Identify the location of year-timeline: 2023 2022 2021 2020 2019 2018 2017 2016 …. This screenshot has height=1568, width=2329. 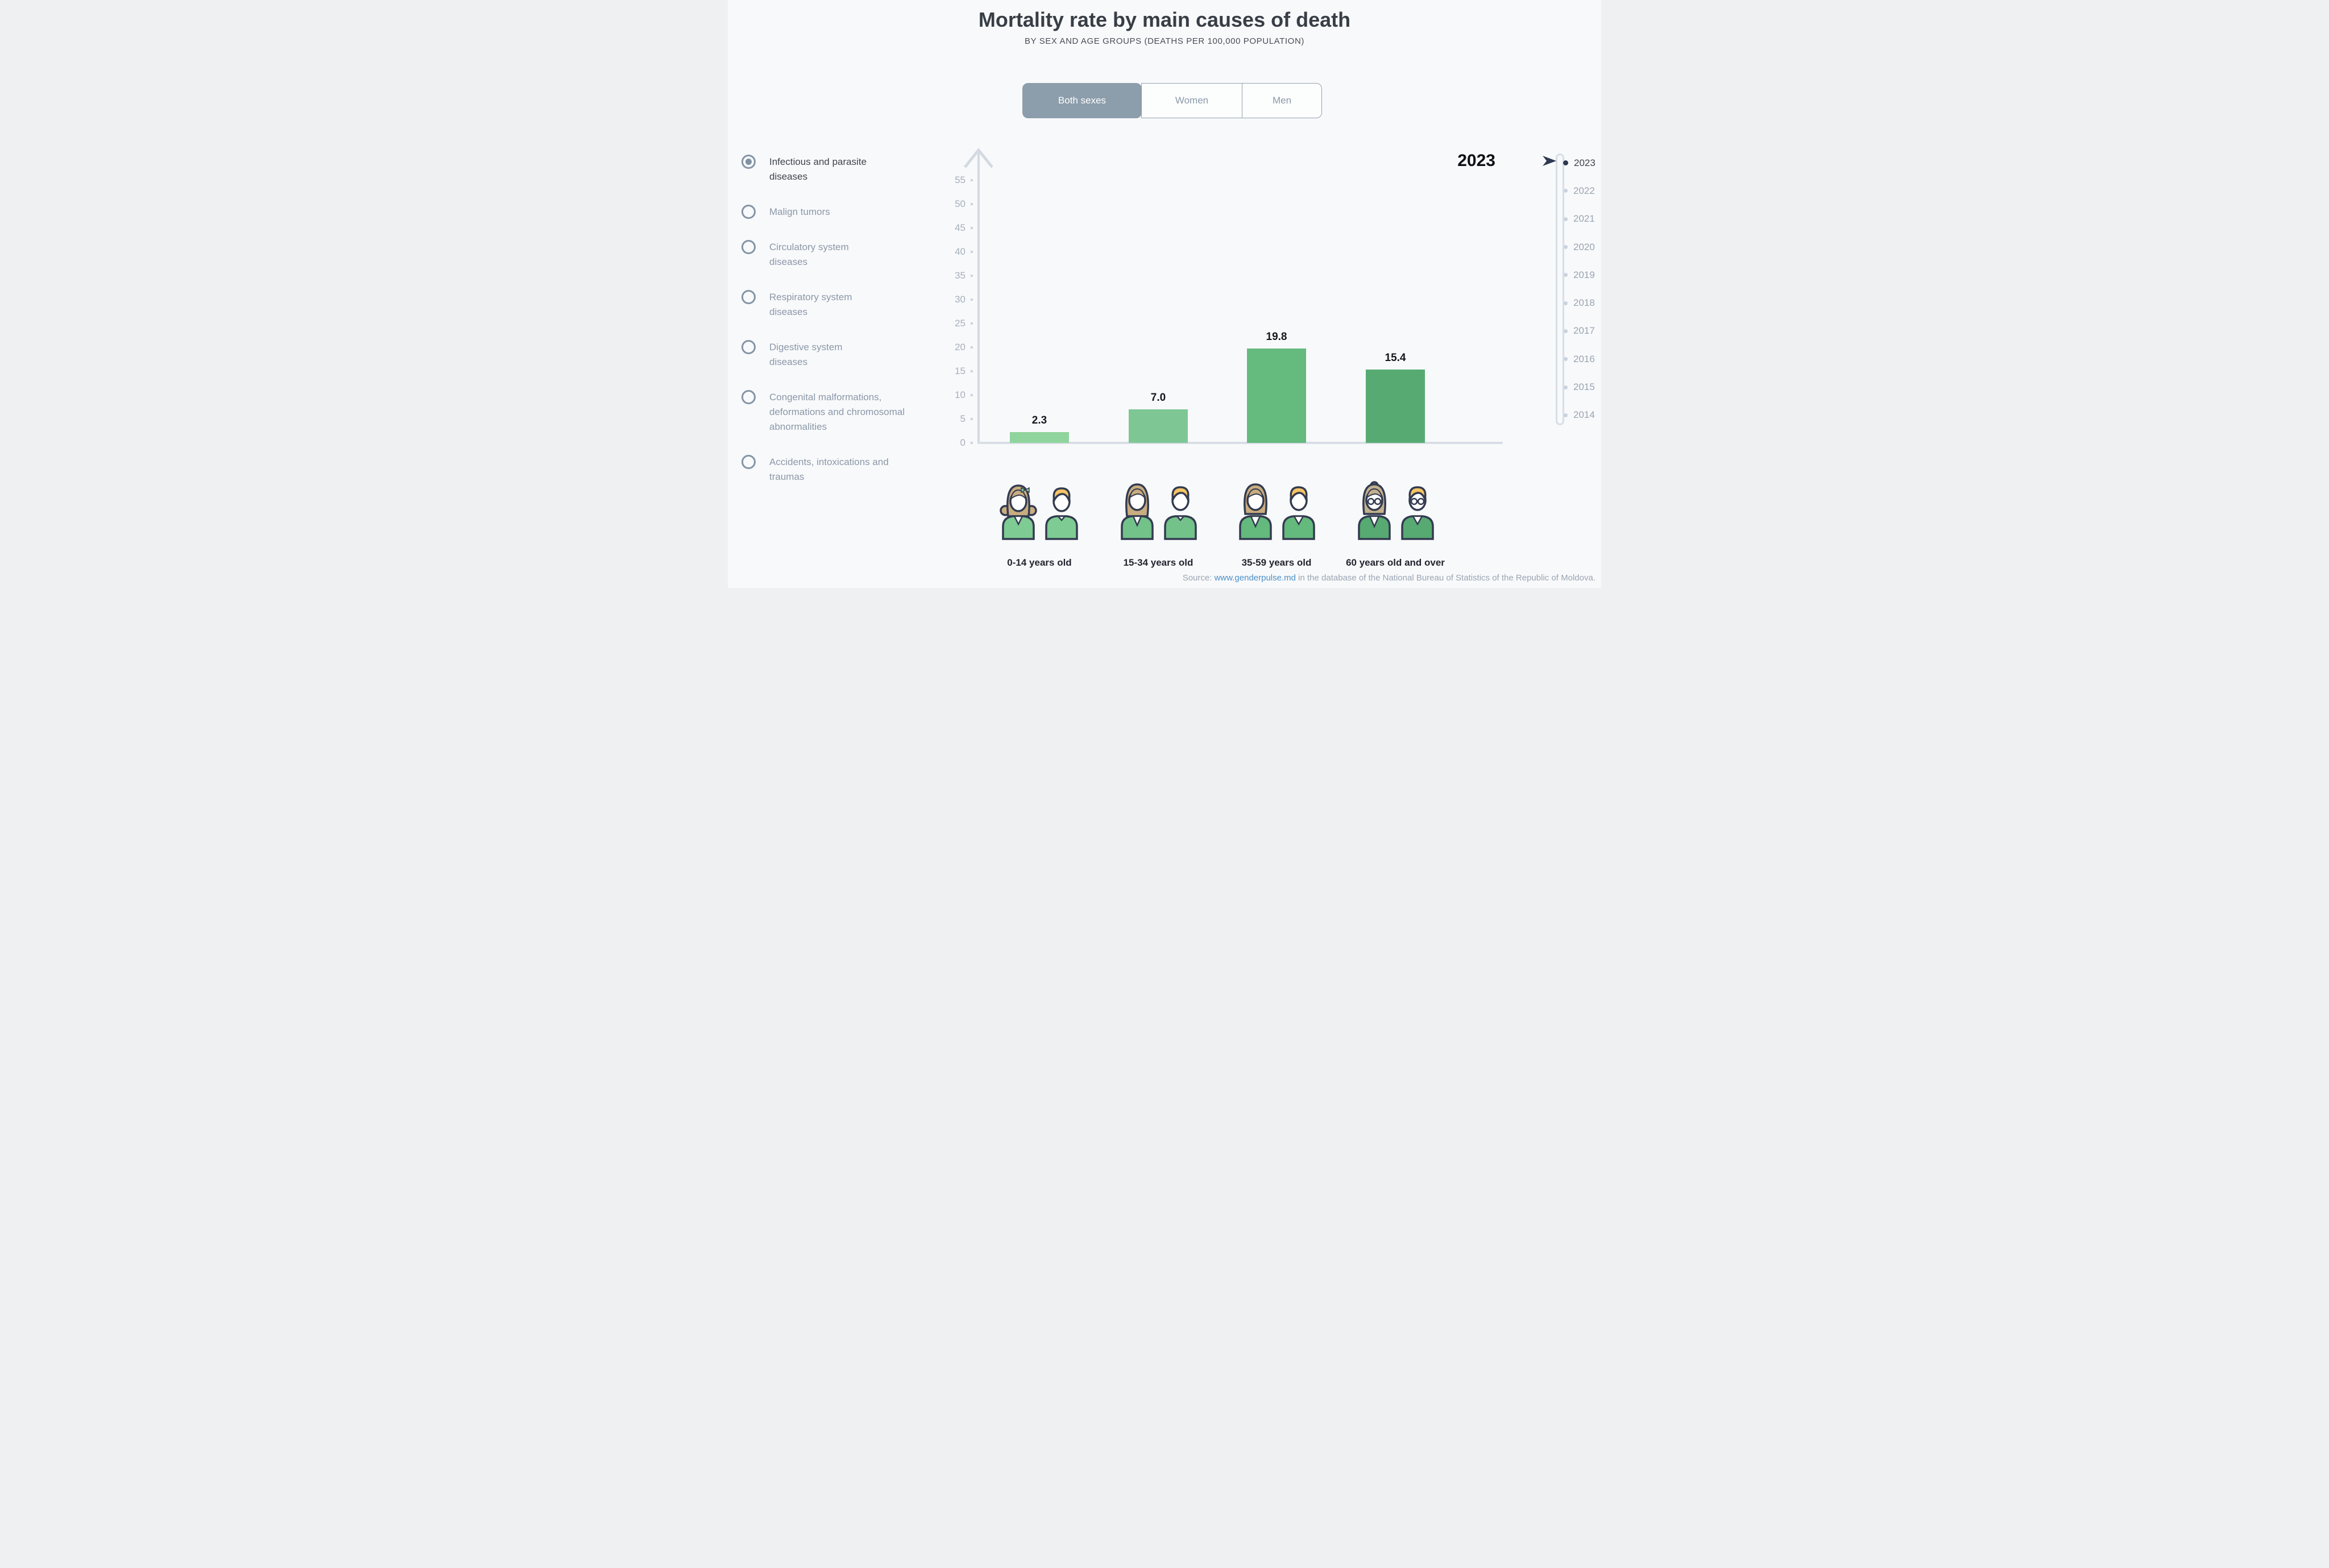
(1571, 291).